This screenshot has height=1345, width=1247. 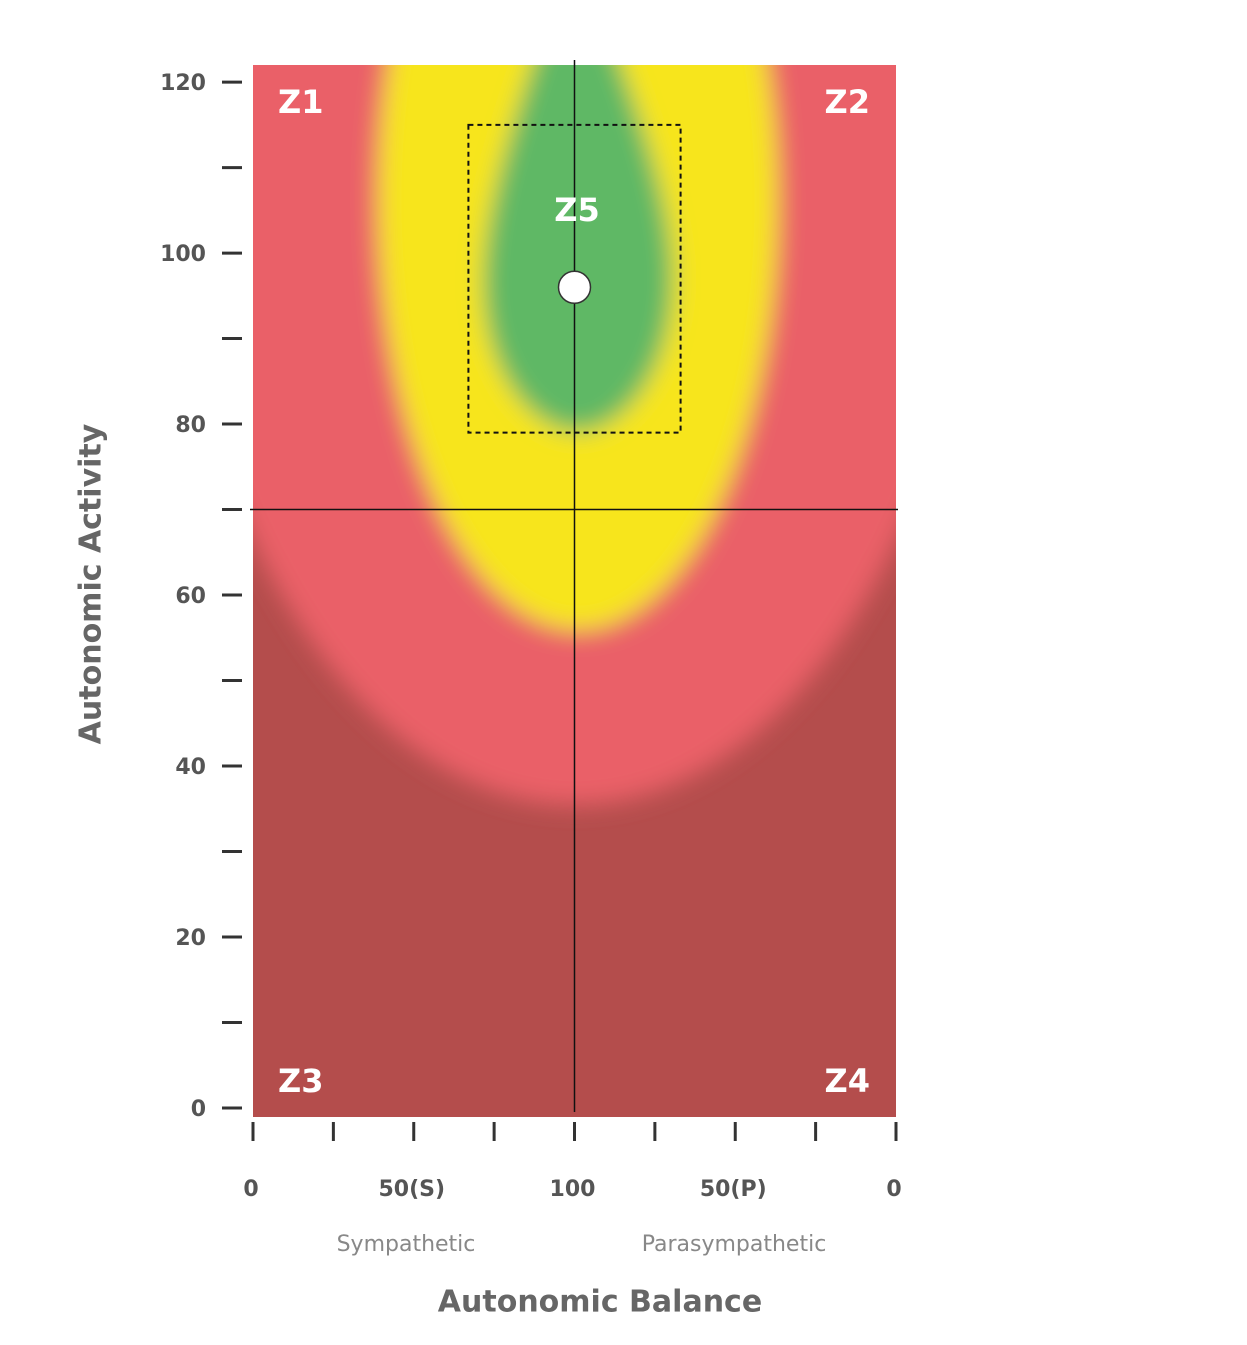 I want to click on zone-label: Z4, so click(x=847, y=1081).